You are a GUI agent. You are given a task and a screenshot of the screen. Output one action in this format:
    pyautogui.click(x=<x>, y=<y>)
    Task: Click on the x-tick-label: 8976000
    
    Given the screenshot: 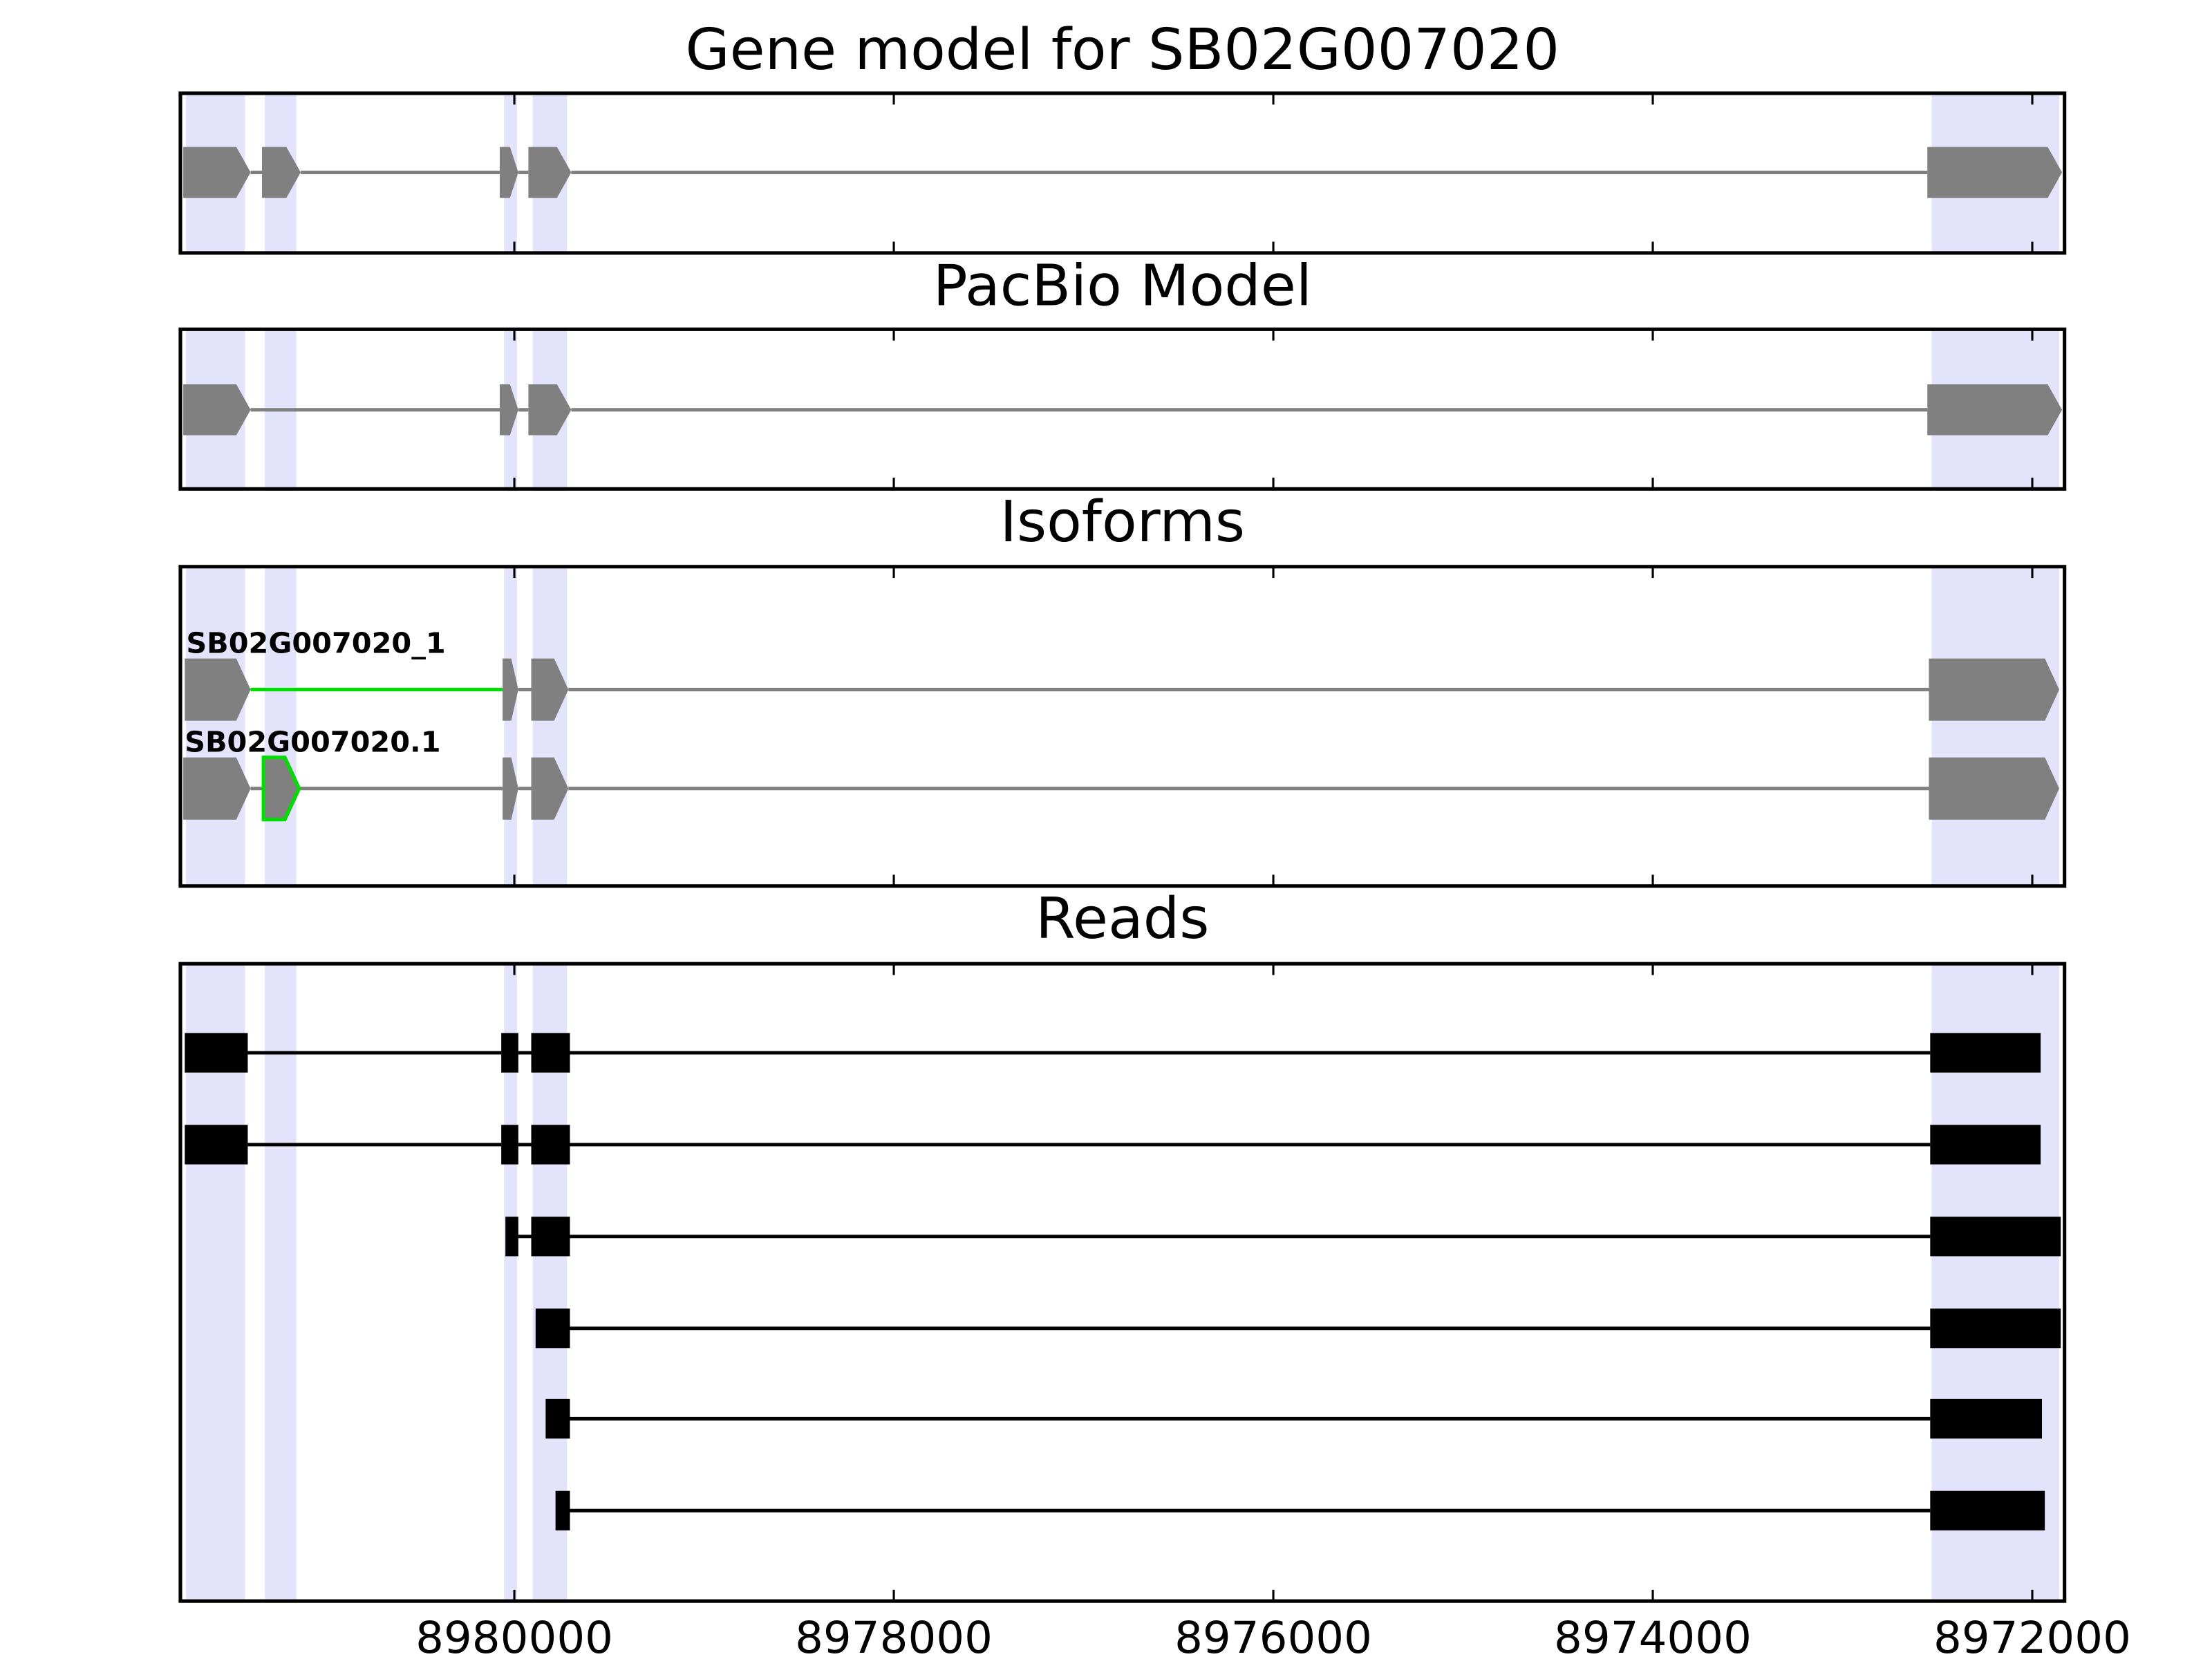 What is the action you would take?
    pyautogui.click(x=1273, y=1636)
    